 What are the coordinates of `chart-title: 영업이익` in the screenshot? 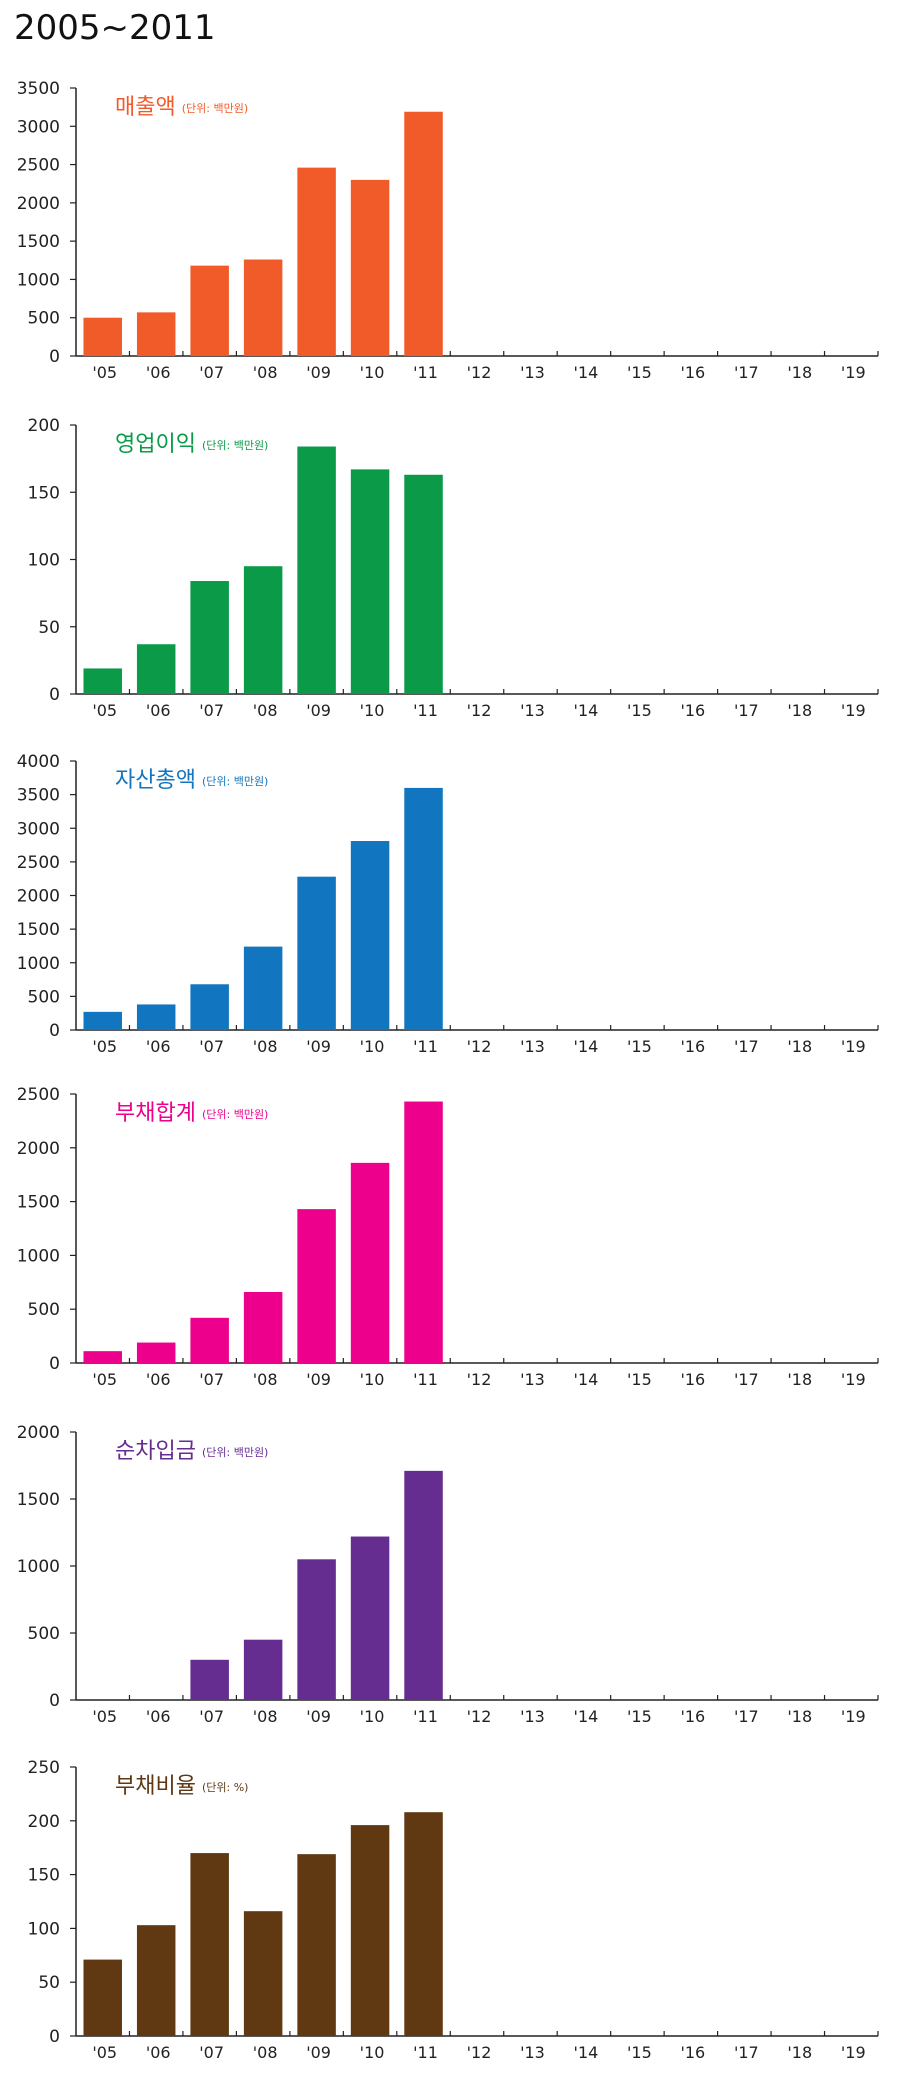 It's located at (155, 444).